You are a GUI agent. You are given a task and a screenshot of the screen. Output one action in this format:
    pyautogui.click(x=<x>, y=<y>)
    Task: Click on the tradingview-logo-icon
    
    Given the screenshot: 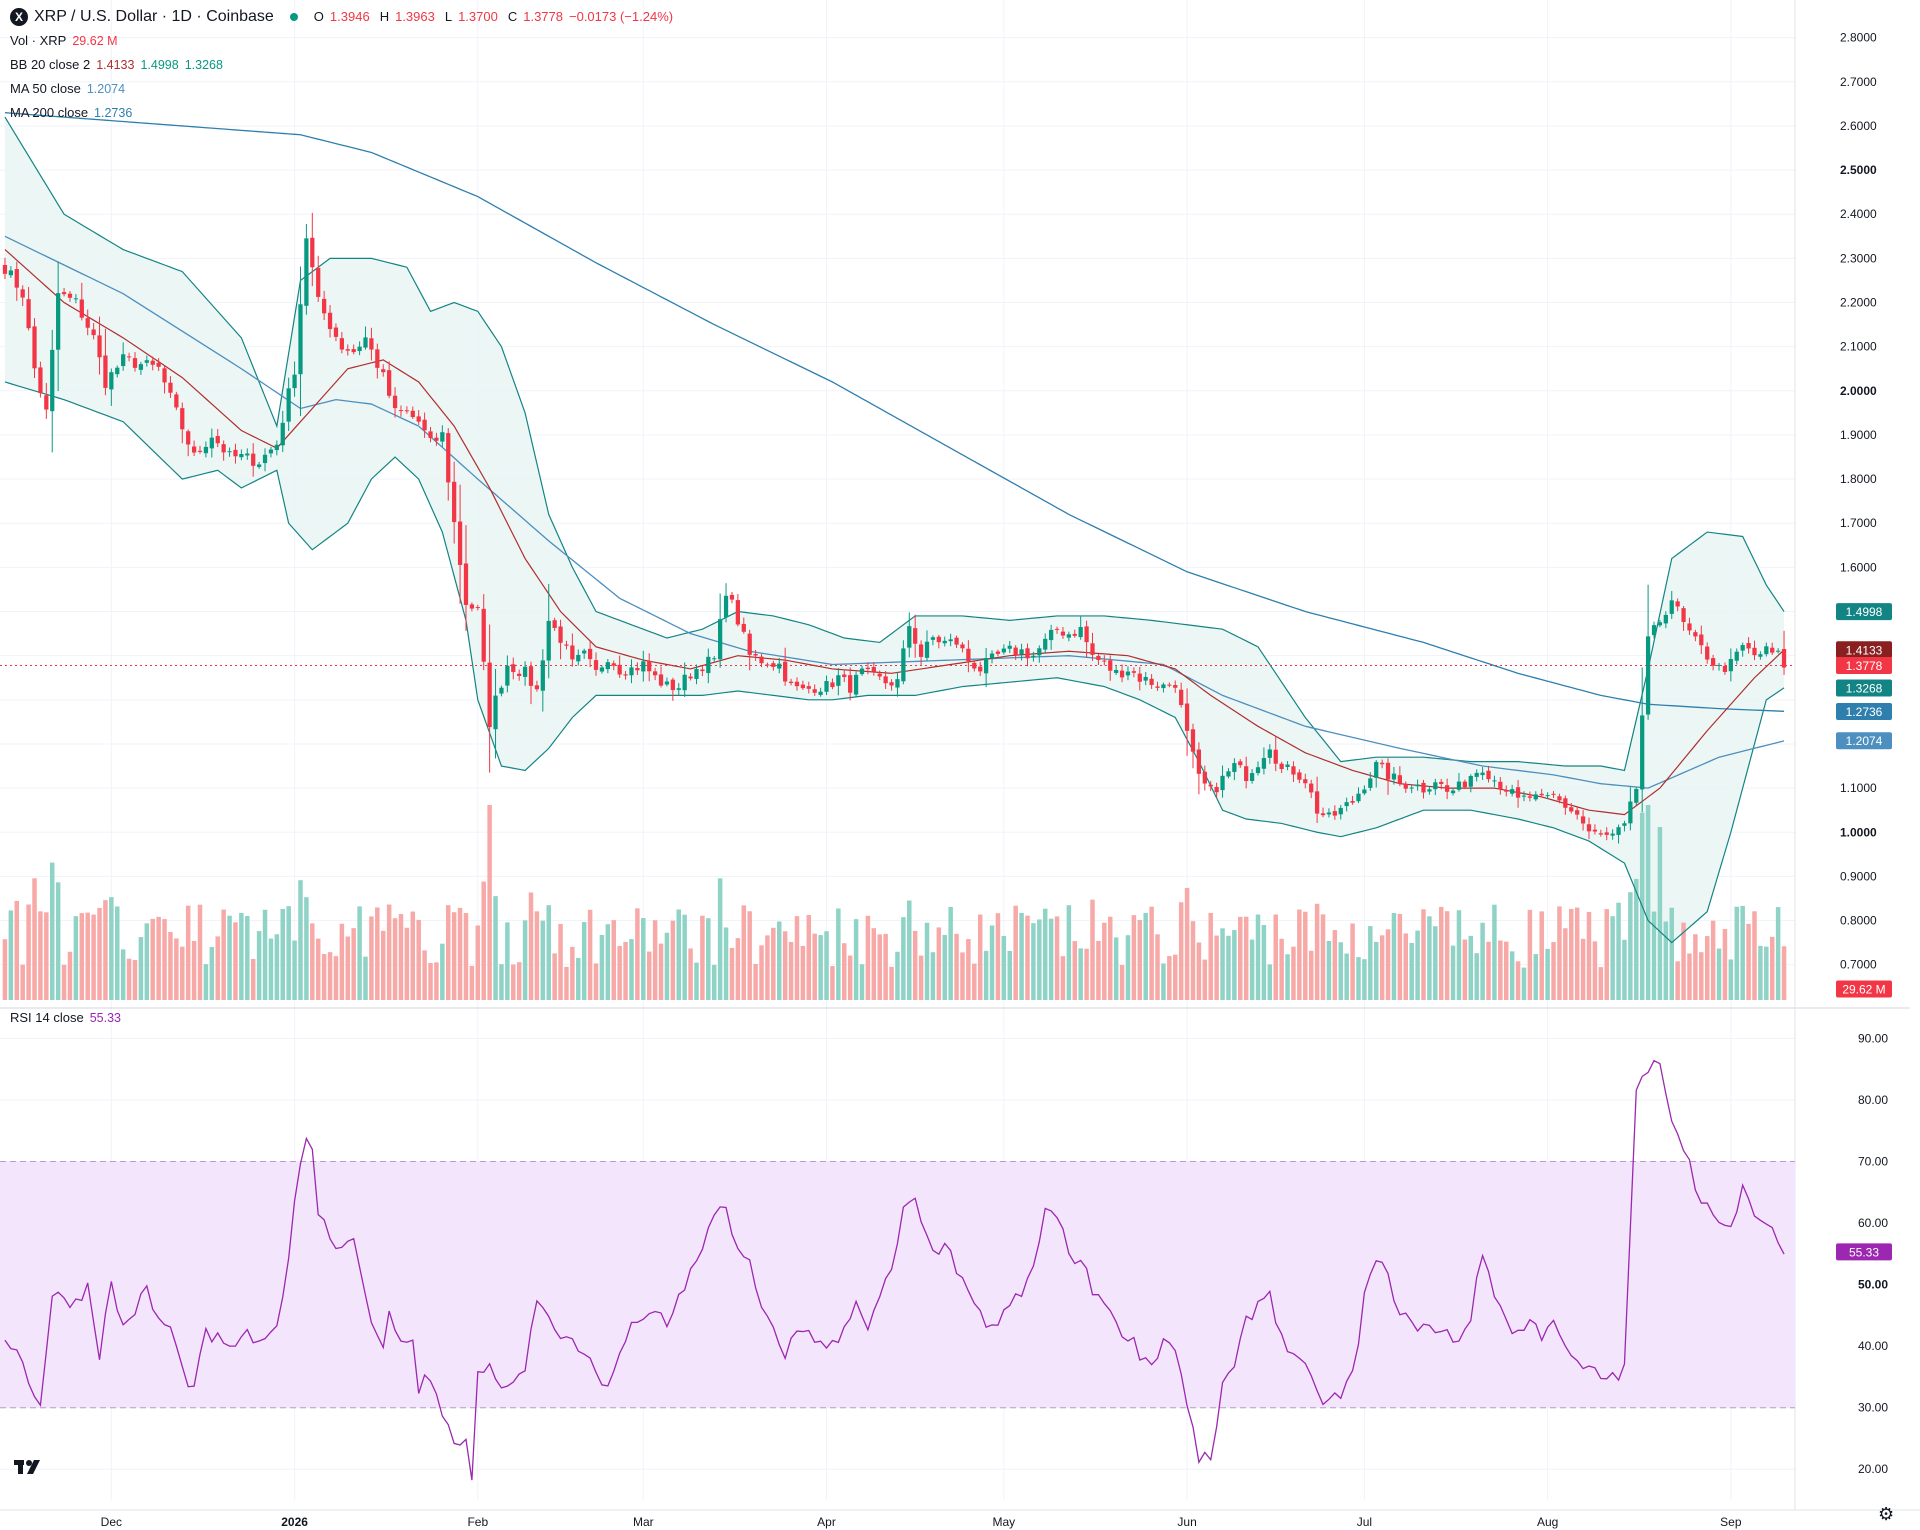 What is the action you would take?
    pyautogui.click(x=30, y=1472)
    